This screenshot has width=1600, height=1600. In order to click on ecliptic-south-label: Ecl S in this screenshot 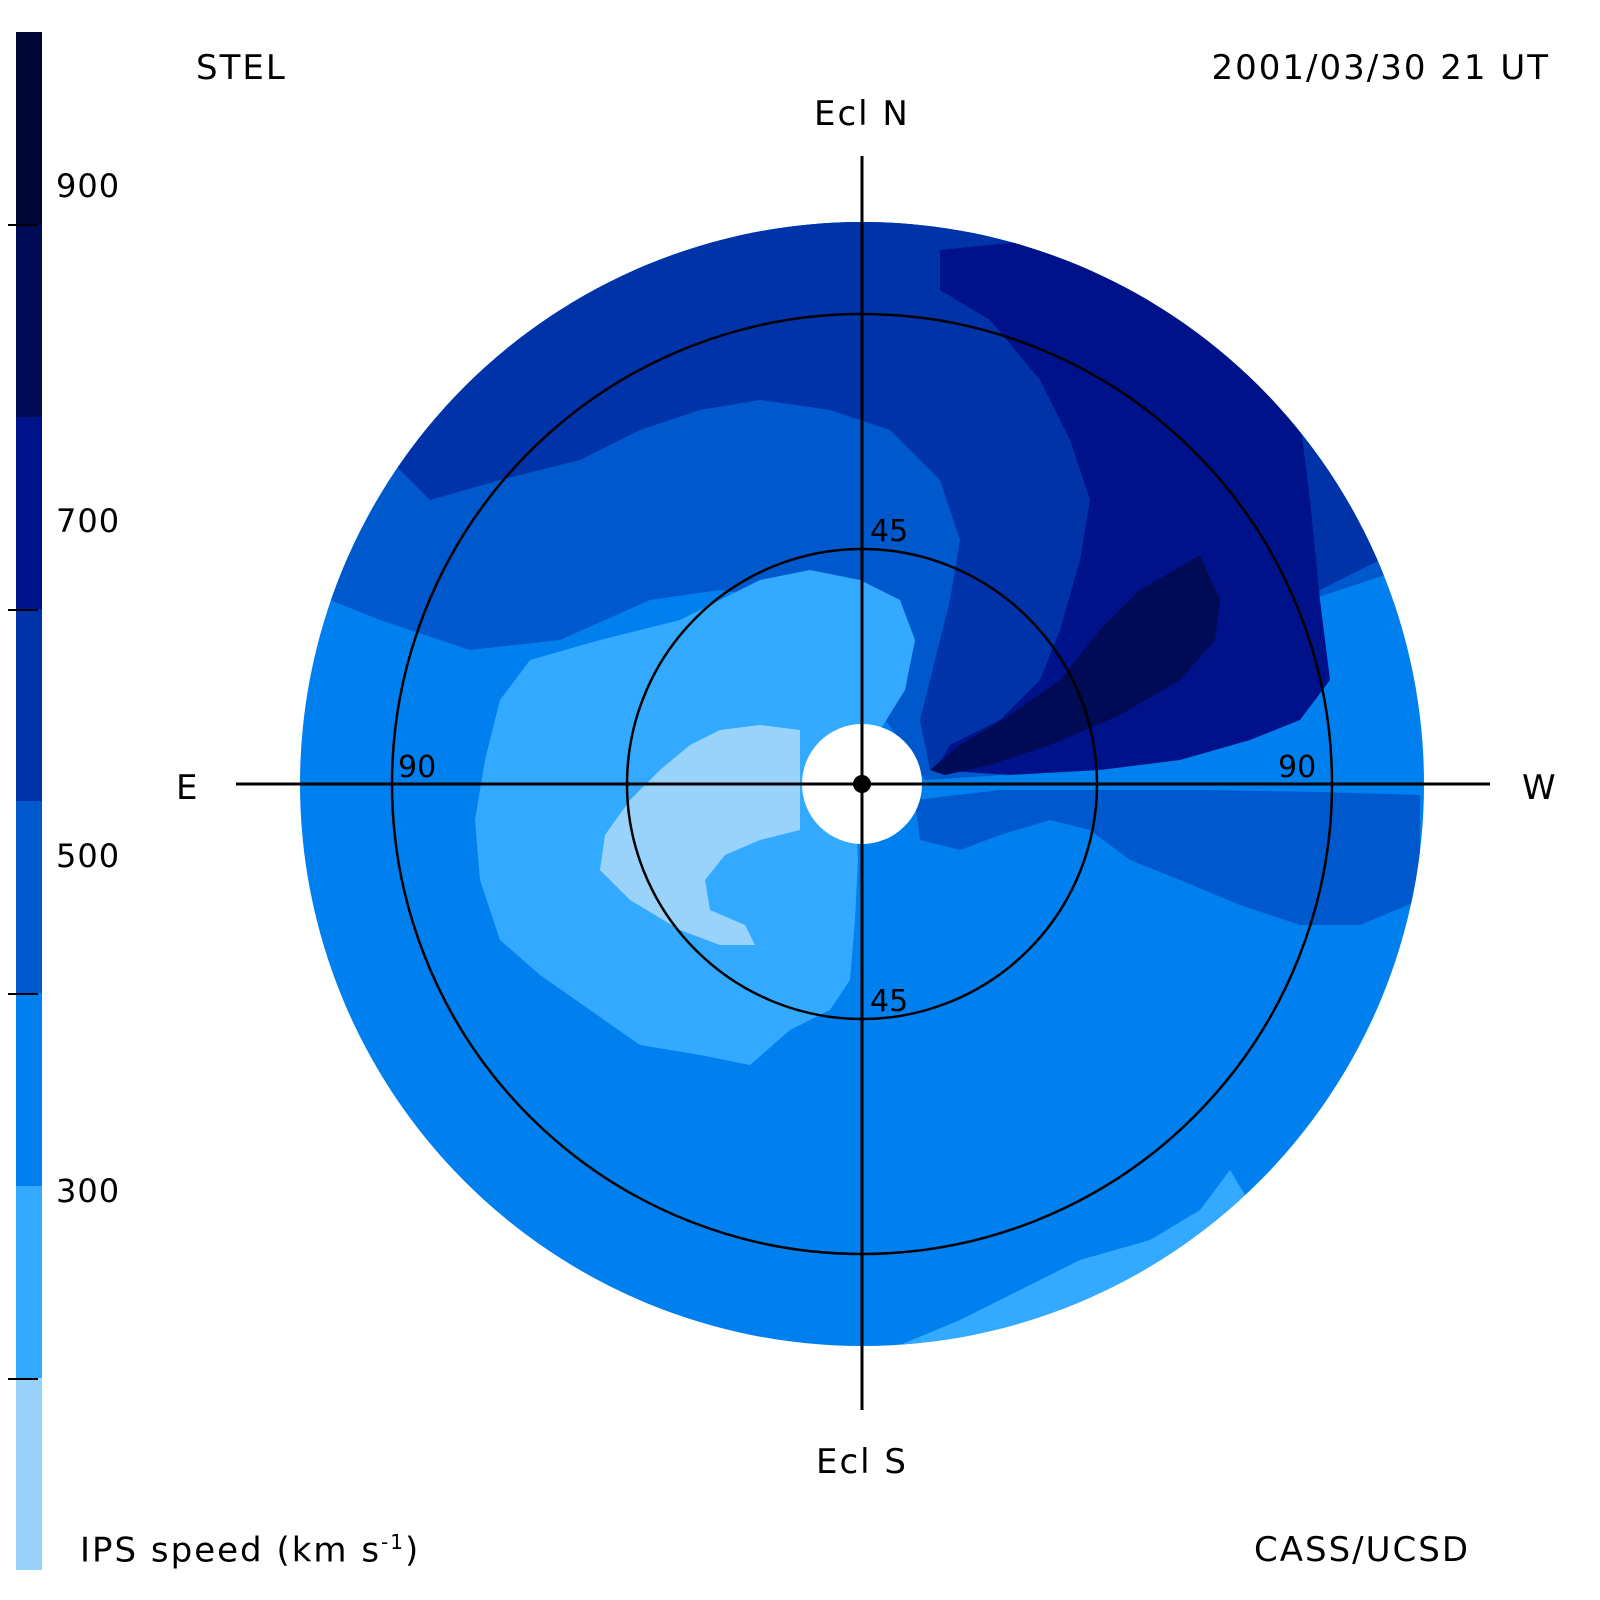, I will do `click(862, 1462)`.